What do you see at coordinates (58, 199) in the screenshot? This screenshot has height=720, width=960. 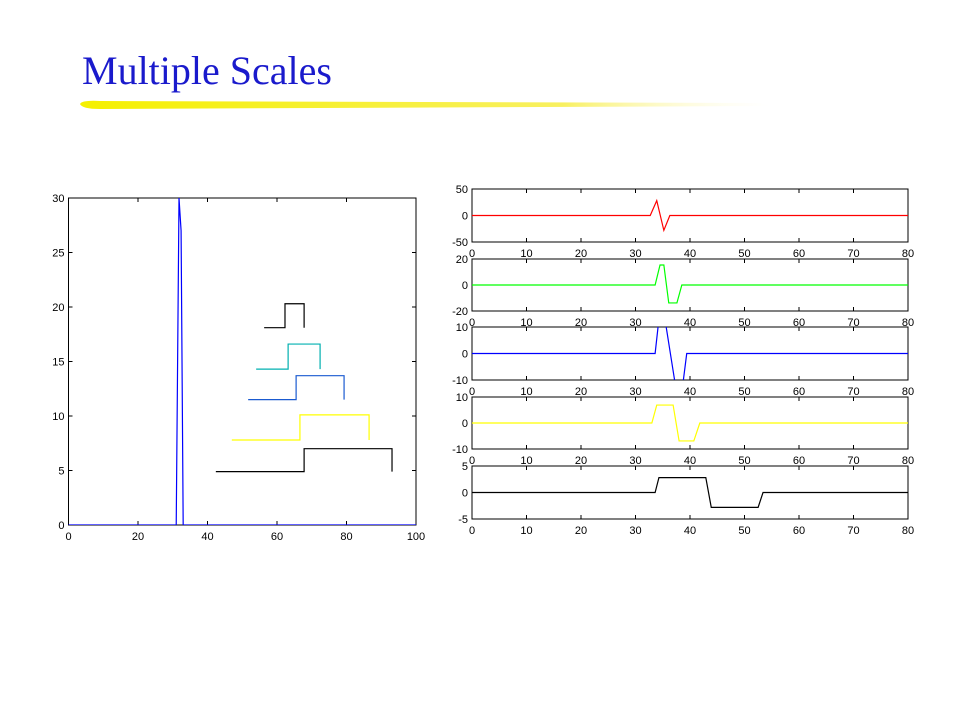 I see `y-tick-label: 30` at bounding box center [58, 199].